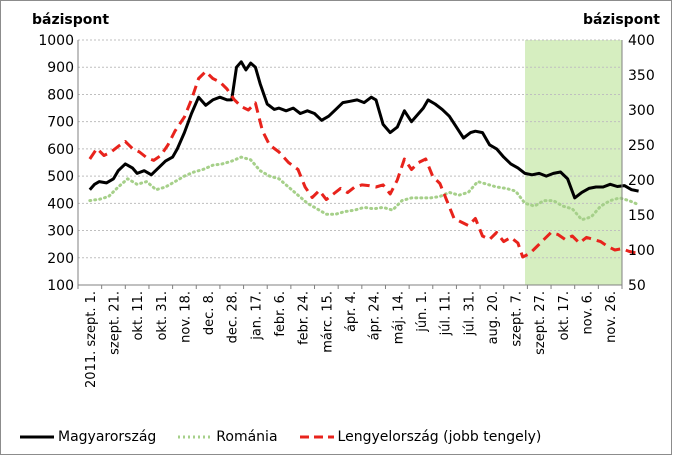  Describe the element at coordinates (493, 317) in the screenshot. I see `x-tick-label: aug. 20.` at that location.